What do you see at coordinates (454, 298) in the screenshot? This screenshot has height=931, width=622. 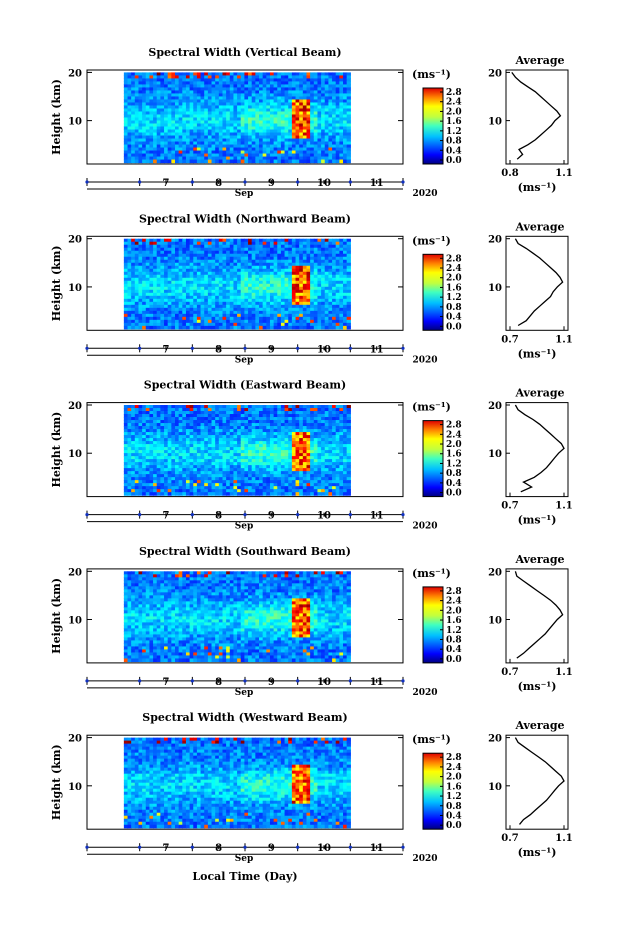 I see `colorbar-tick-label: 1.2` at bounding box center [454, 298].